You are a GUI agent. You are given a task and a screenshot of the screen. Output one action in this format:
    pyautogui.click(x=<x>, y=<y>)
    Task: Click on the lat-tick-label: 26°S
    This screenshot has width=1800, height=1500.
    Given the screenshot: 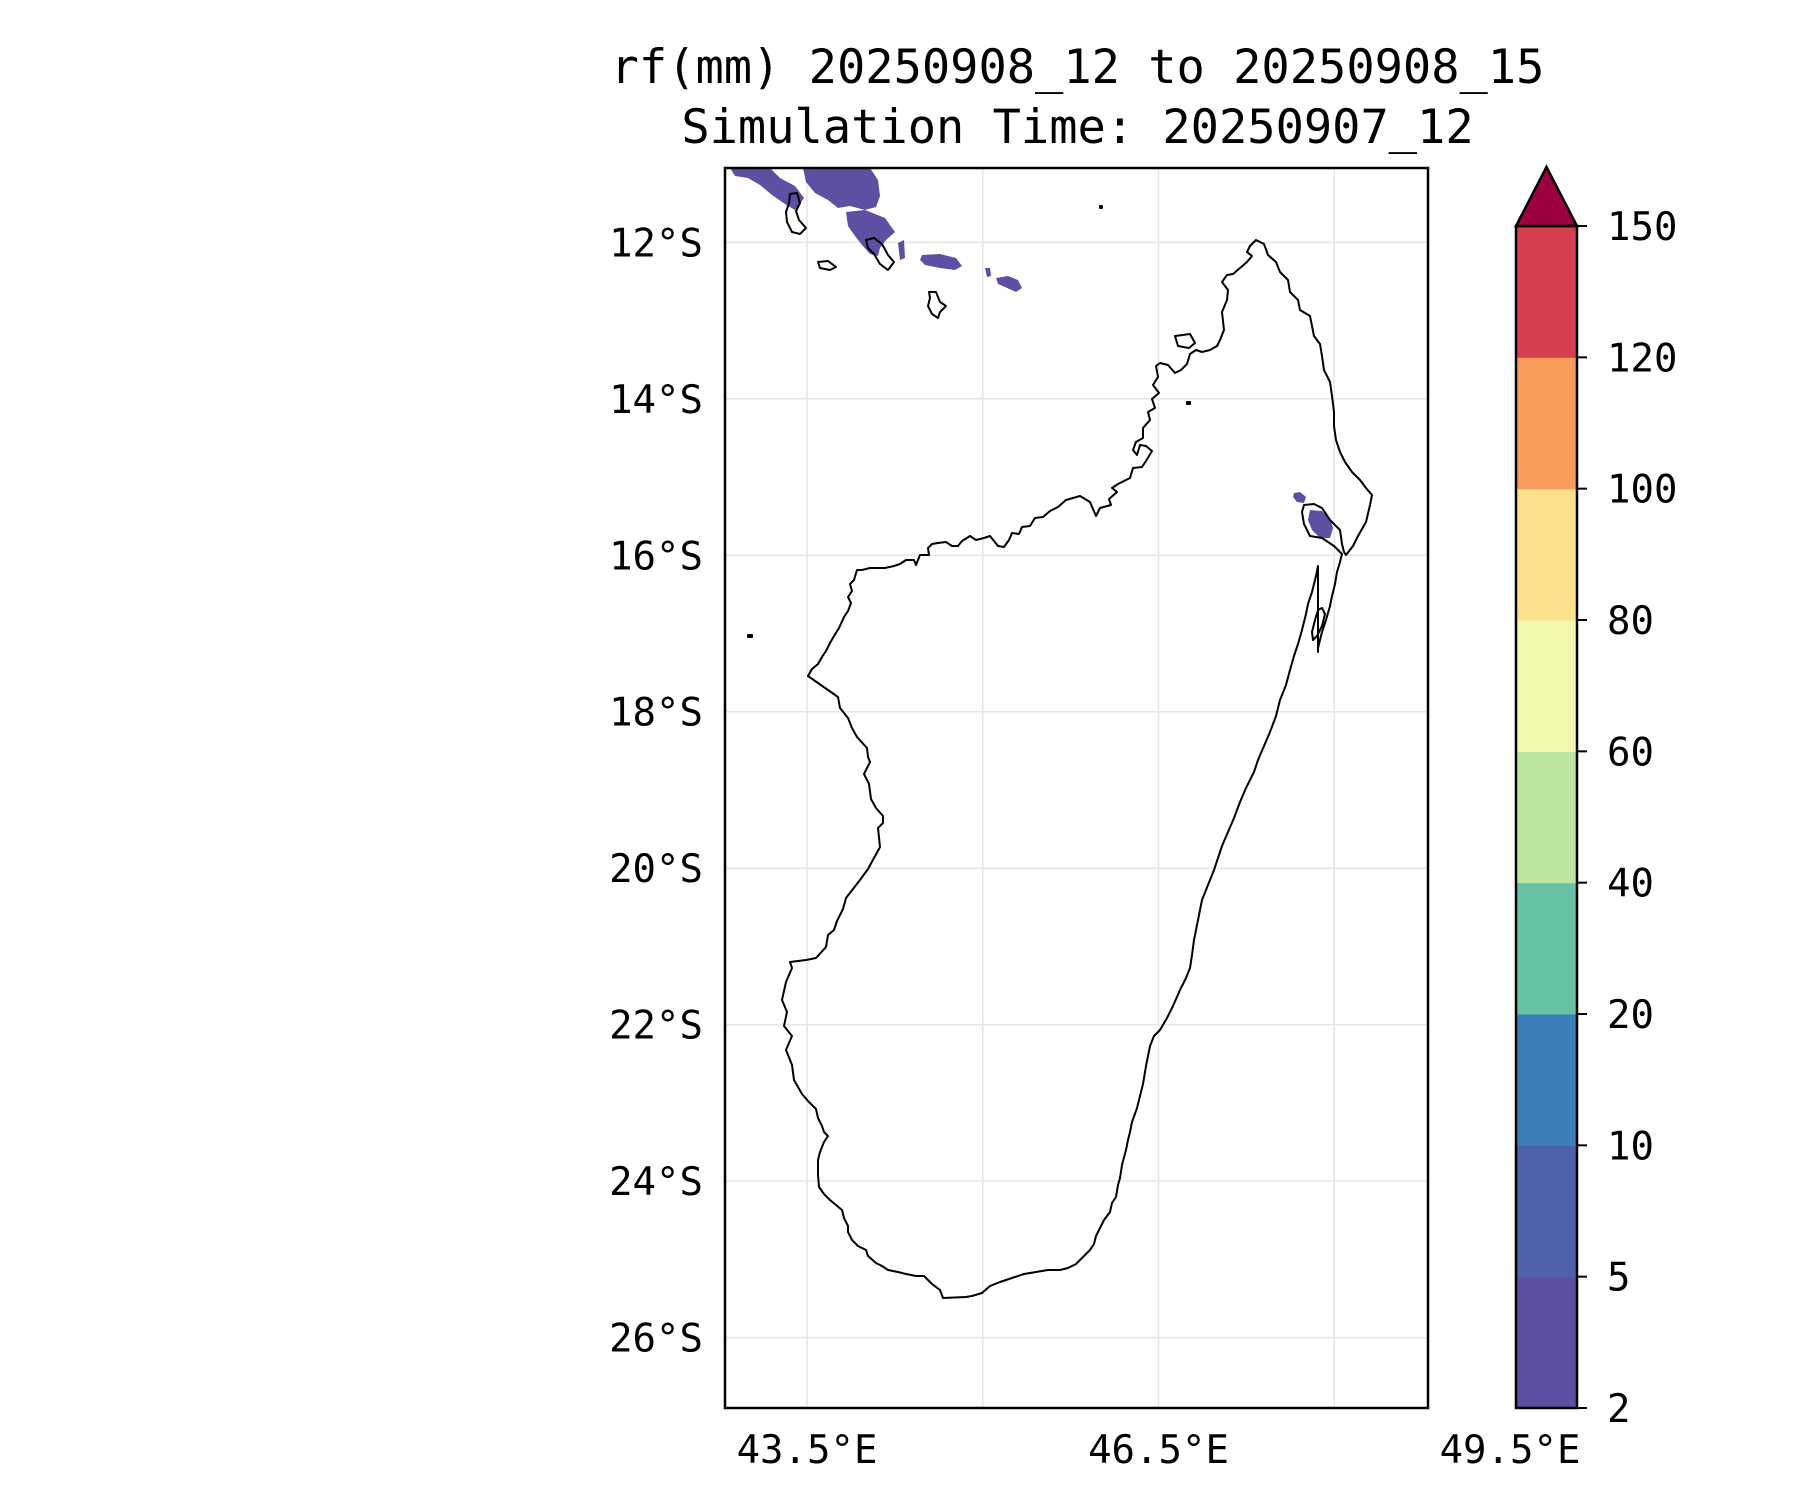 What is the action you would take?
    pyautogui.click(x=656, y=1339)
    